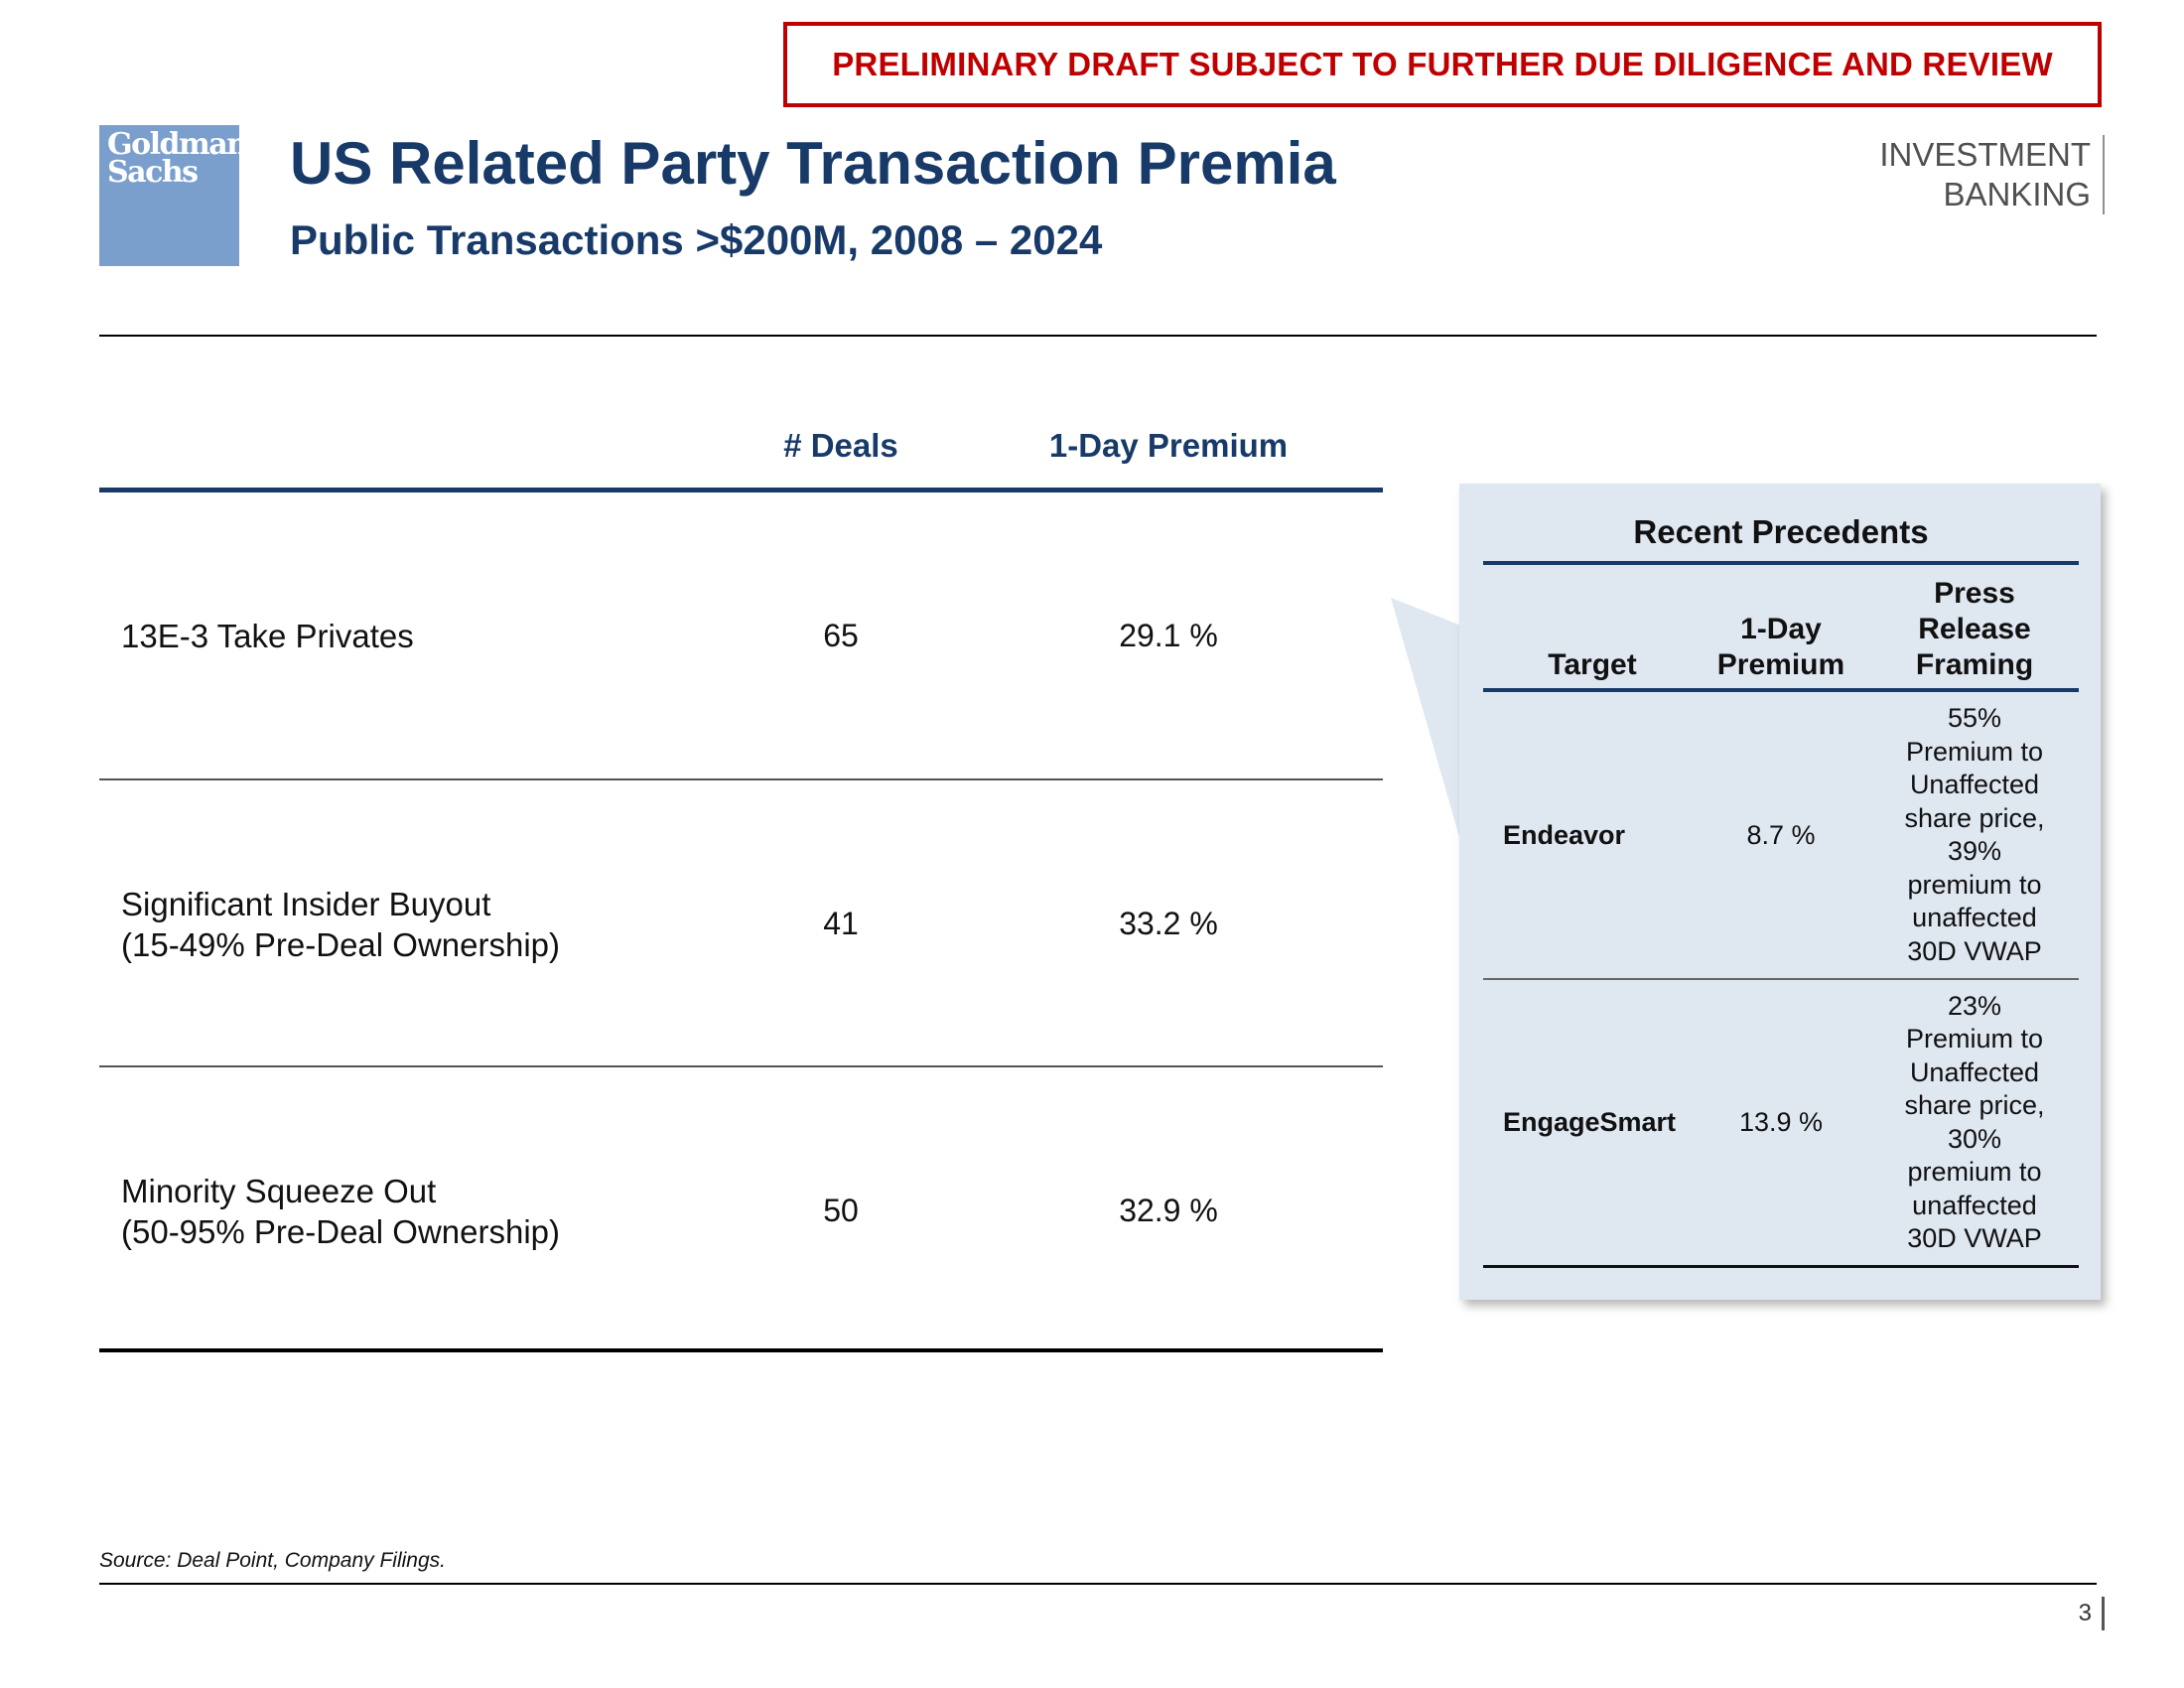 This screenshot has height=1688, width=2184. Describe the element at coordinates (153, 172) in the screenshot. I see `logo-line-2: Sachs` at that location.